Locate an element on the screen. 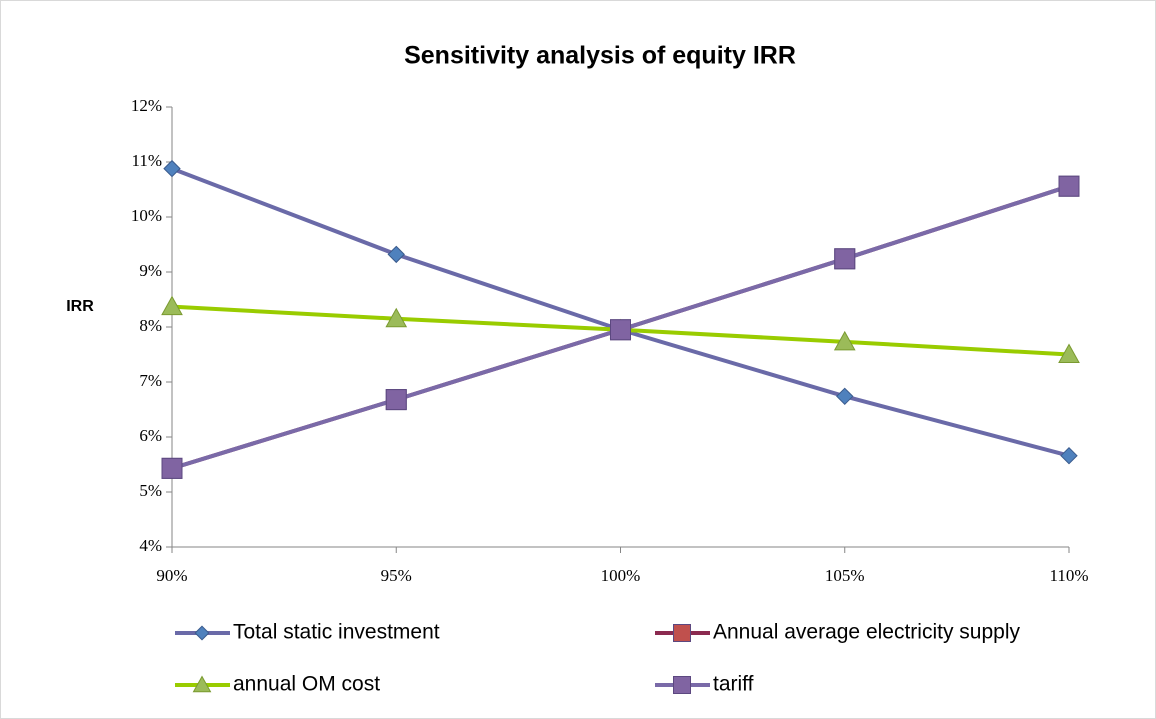 Image resolution: width=1156 pixels, height=719 pixels. y-tick-label: 8% is located at coordinates (150, 325).